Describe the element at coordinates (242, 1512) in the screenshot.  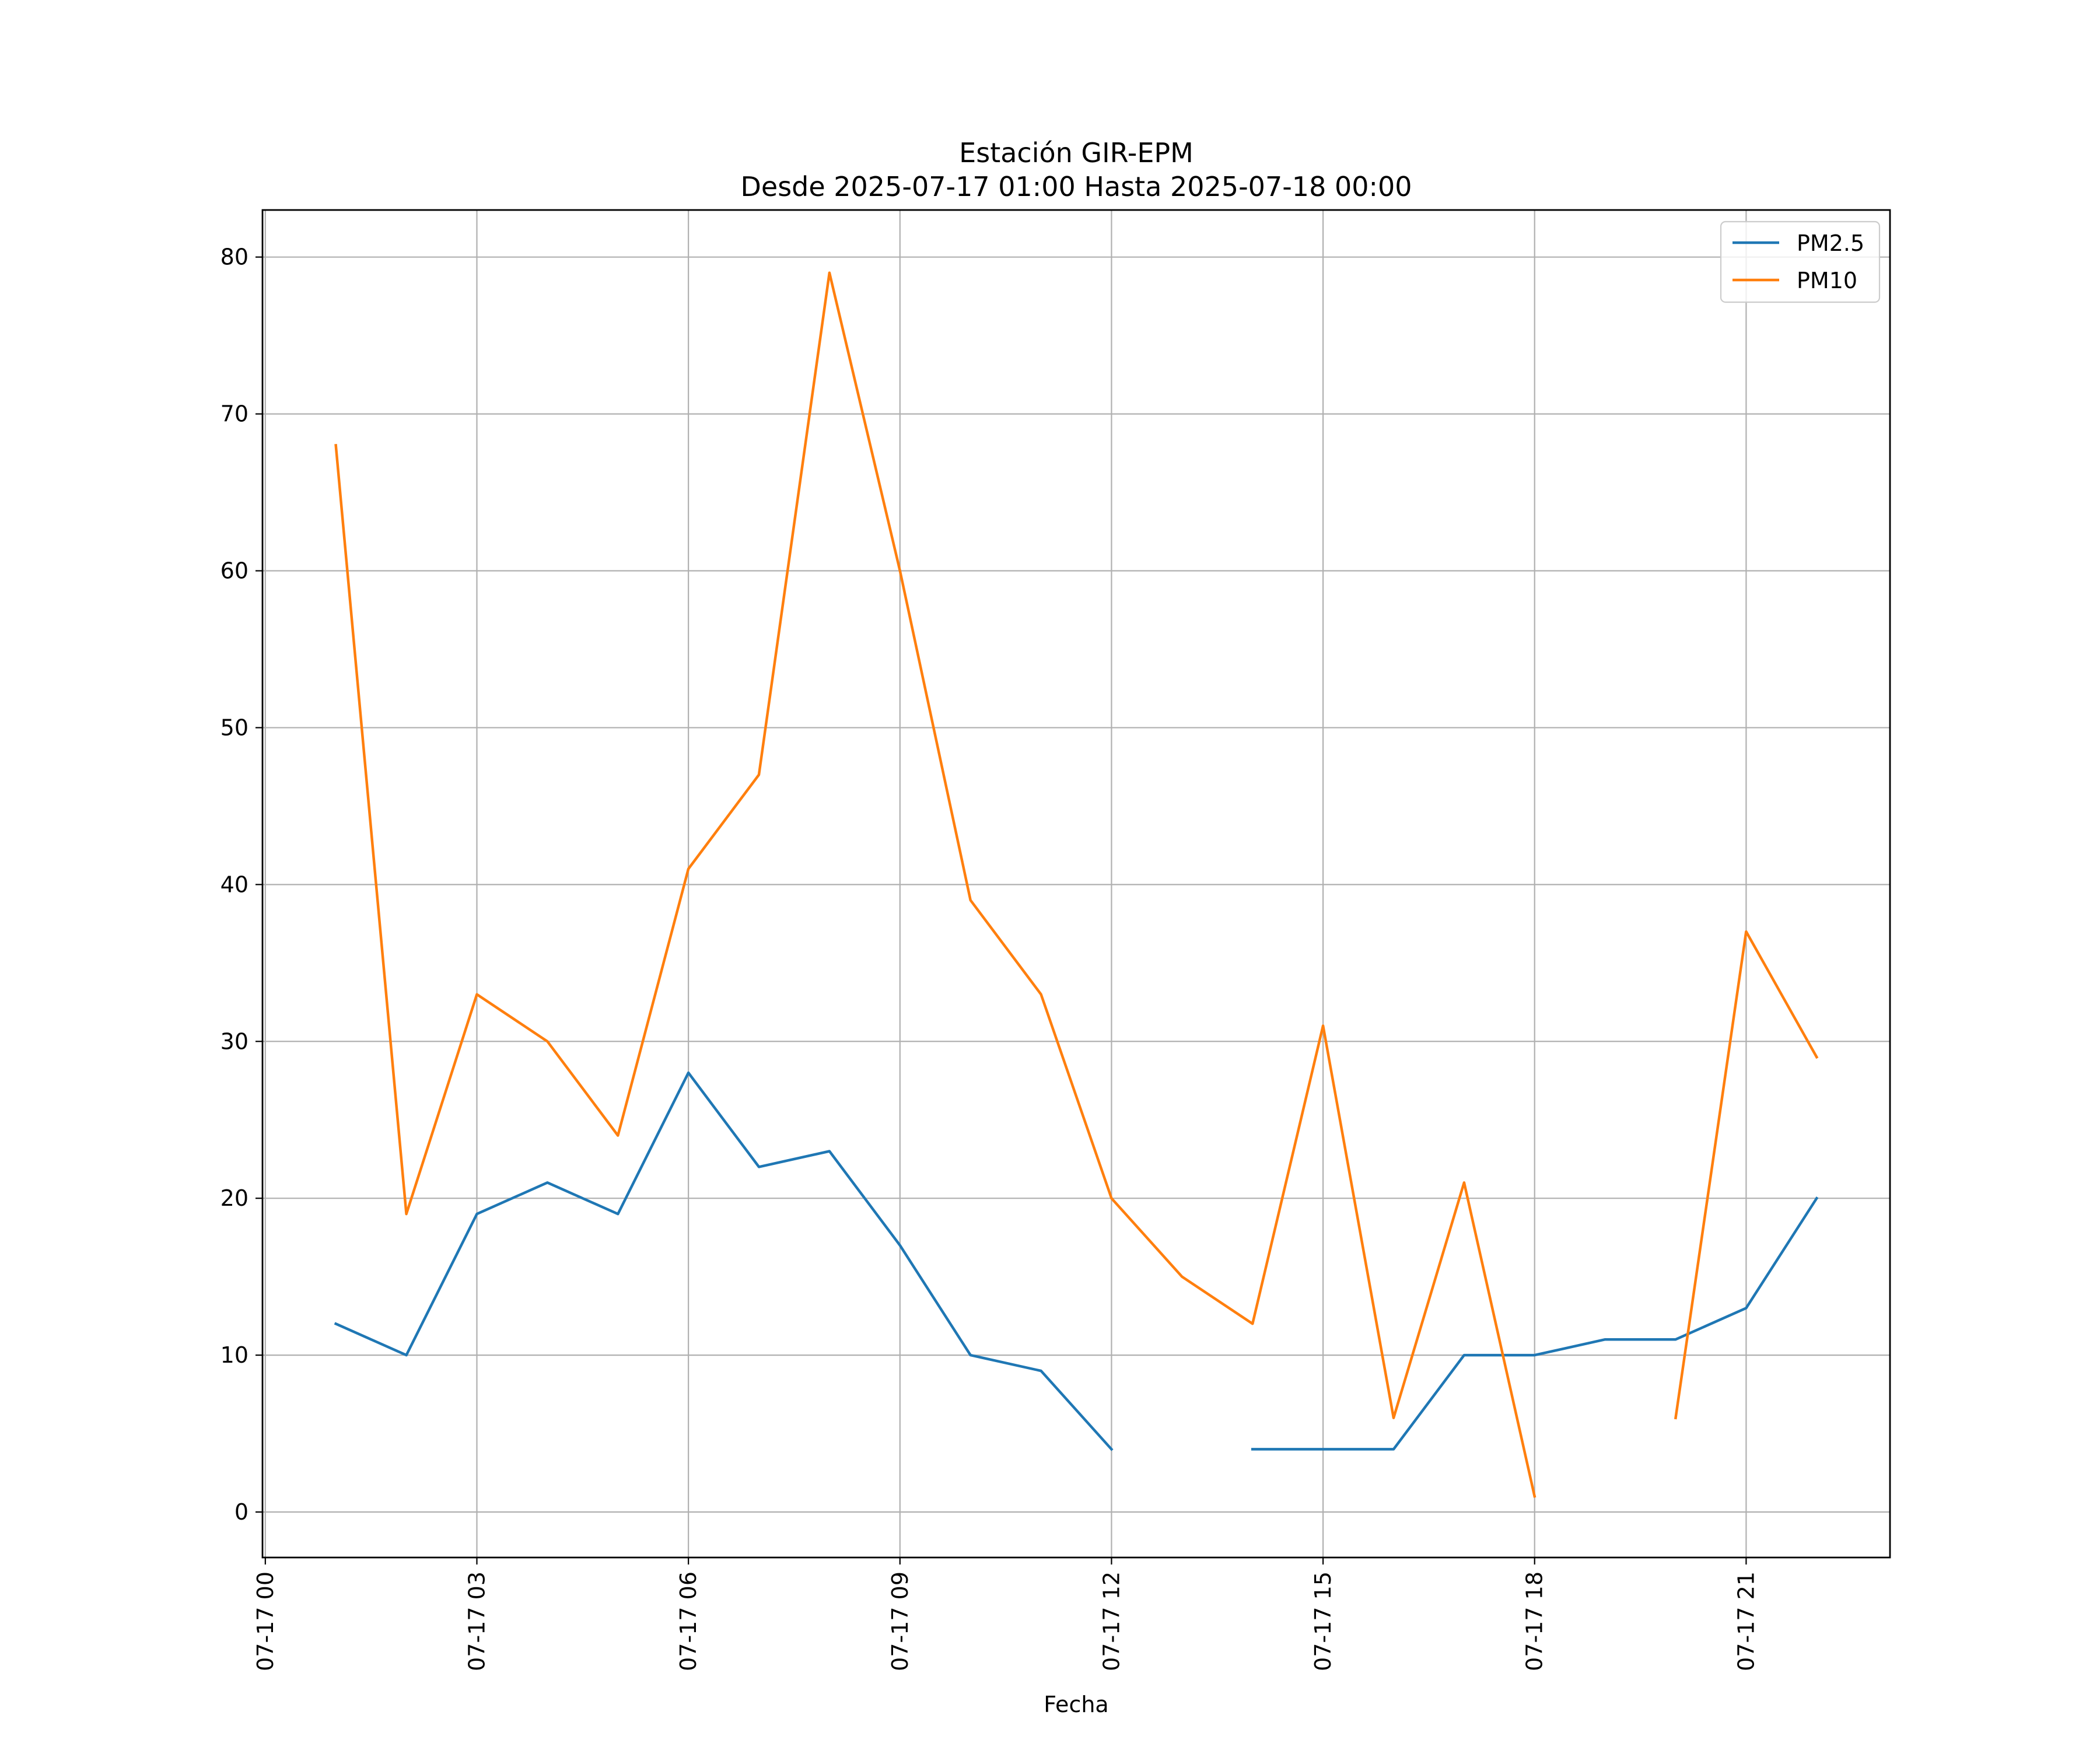
I see `y-tick-label: 0` at that location.